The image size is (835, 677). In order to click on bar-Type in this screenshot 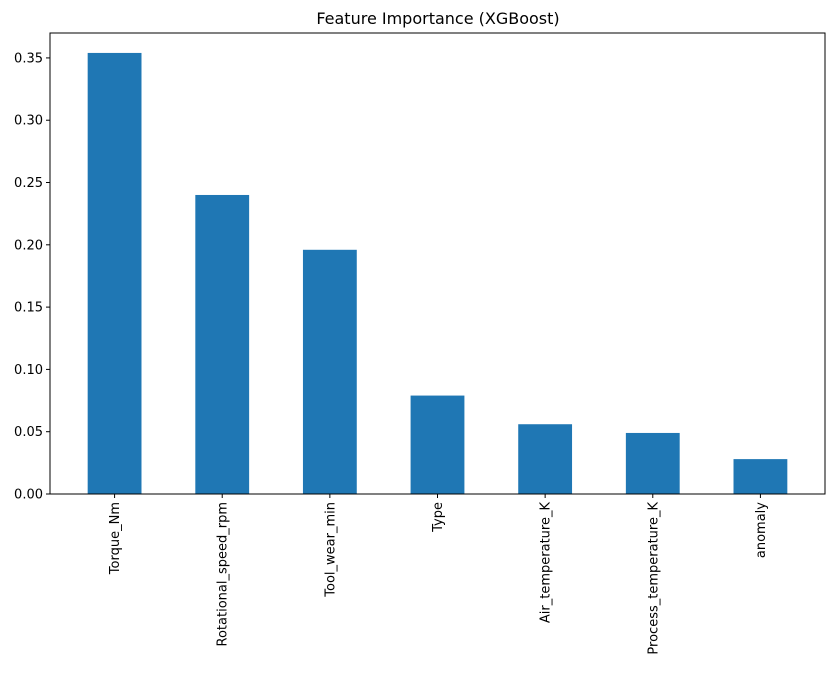, I will do `click(437, 444)`.